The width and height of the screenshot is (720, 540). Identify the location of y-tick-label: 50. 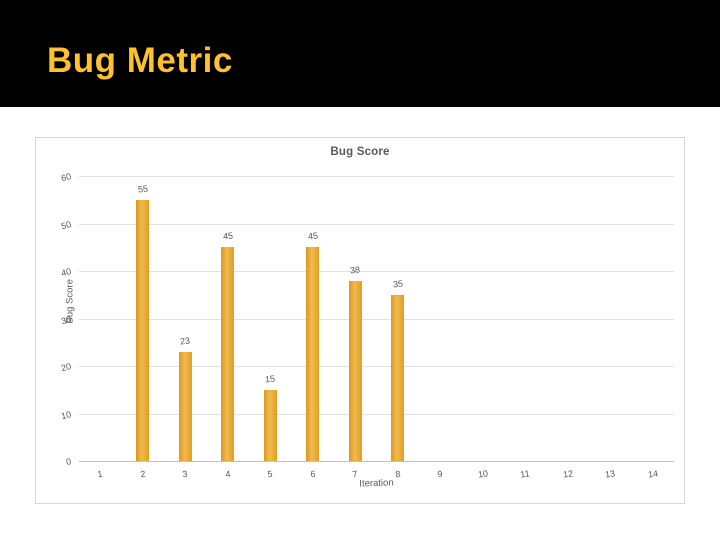
(66, 224).